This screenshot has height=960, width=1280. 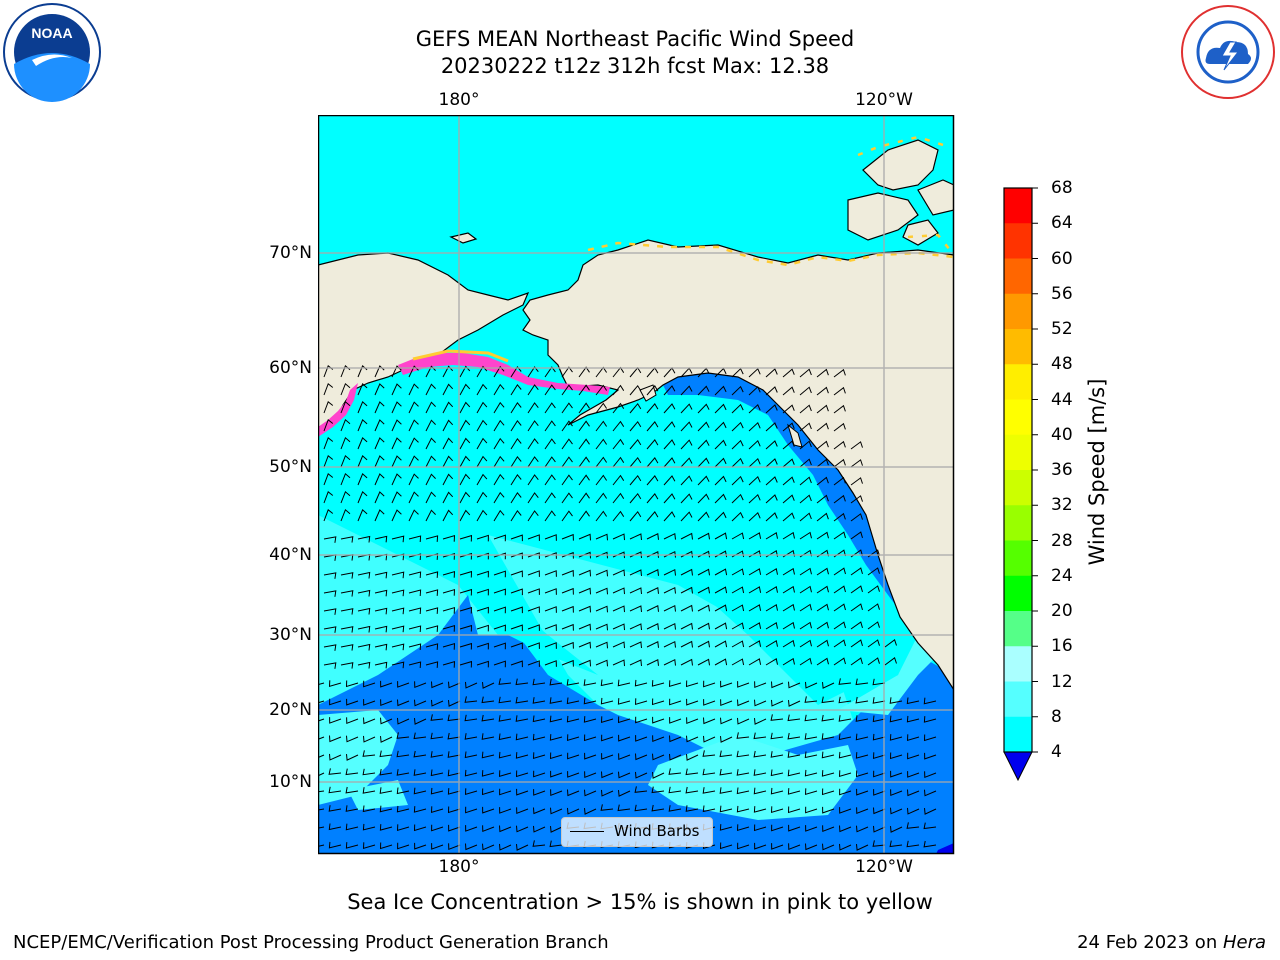 What do you see at coordinates (1062, 399) in the screenshot?
I see `colorbar-tick-label: 44` at bounding box center [1062, 399].